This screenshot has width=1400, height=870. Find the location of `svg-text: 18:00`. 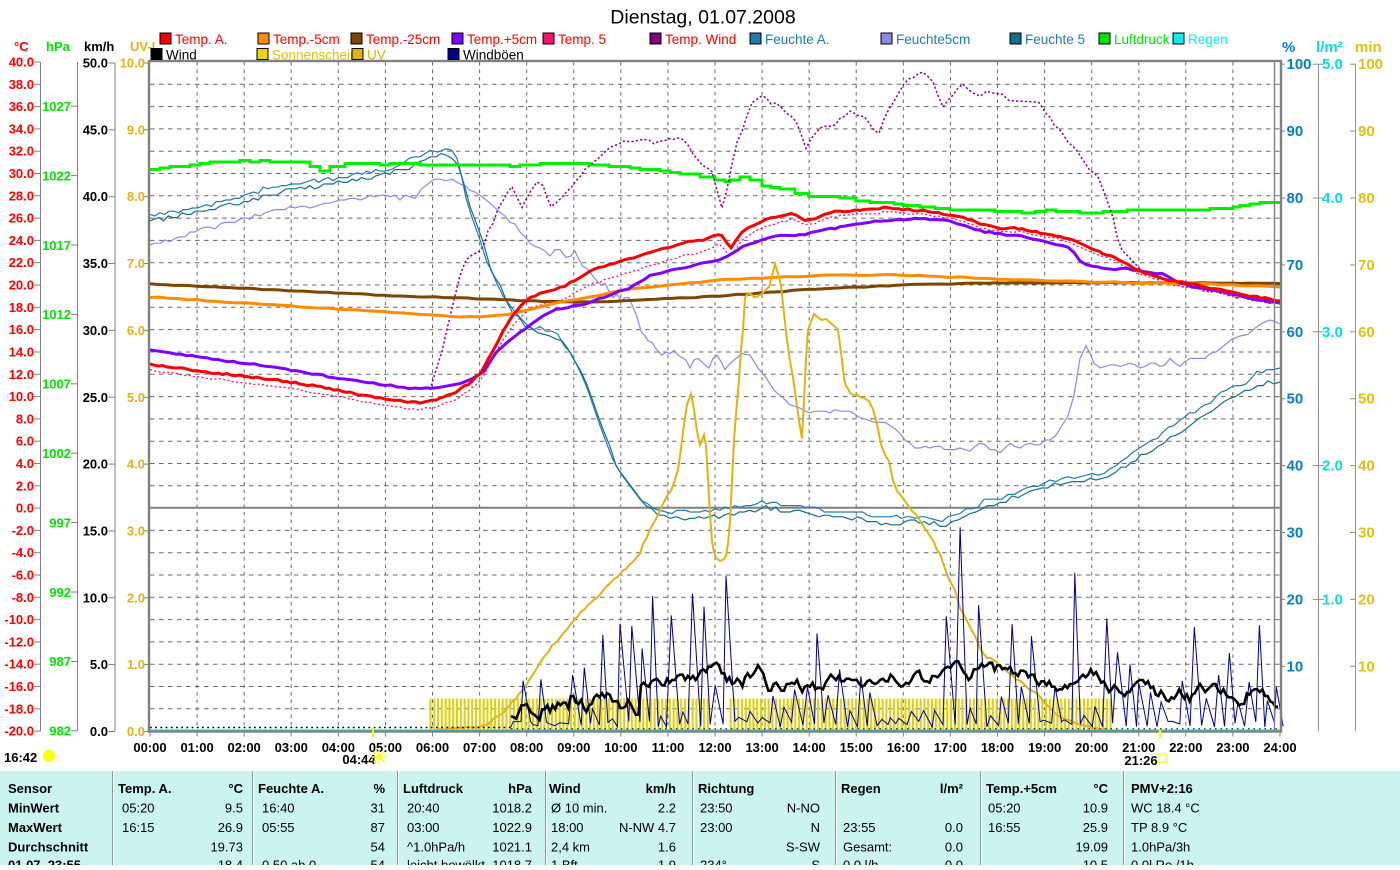

svg-text: 18:00 is located at coordinates (997, 747).